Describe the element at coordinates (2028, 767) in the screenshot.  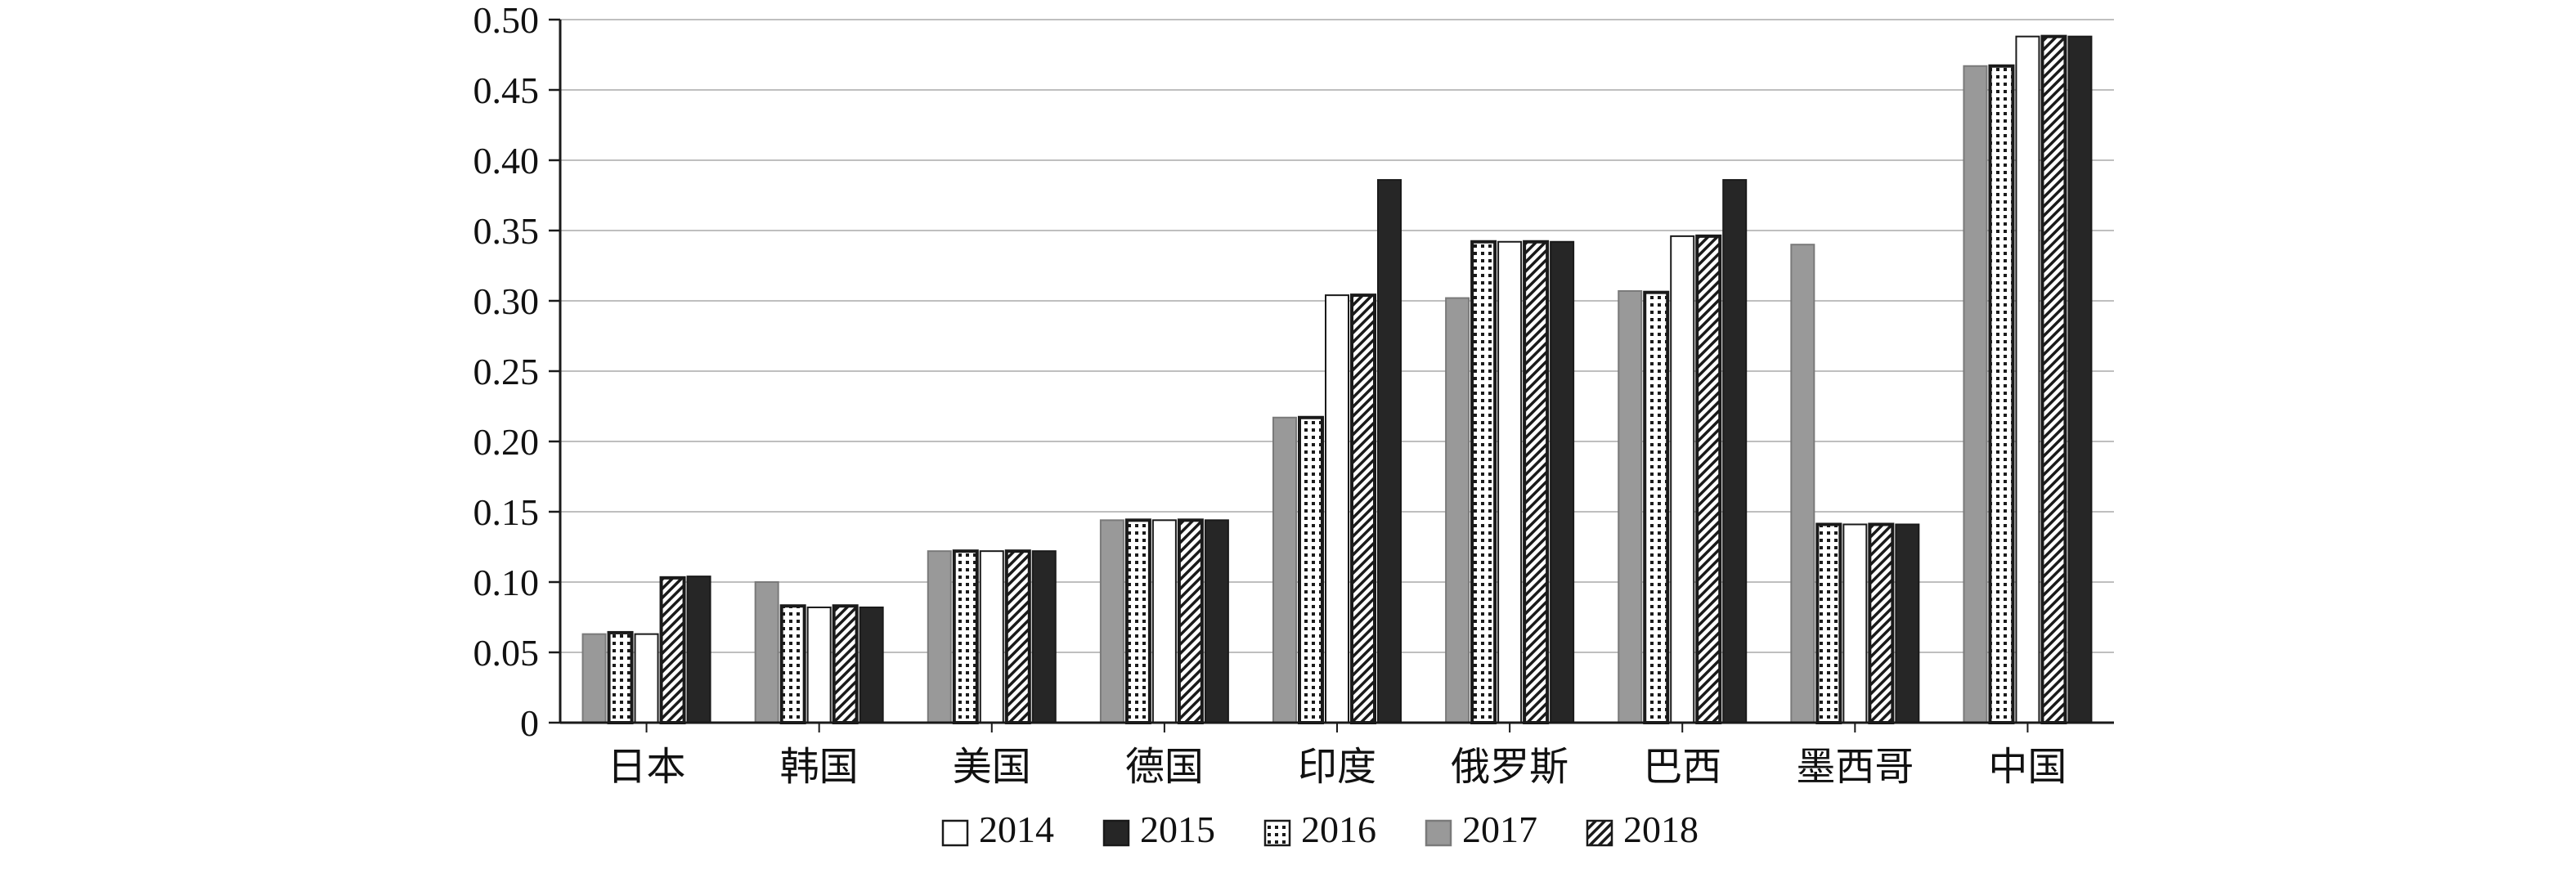
I see `x-tick-label: 中国` at that location.